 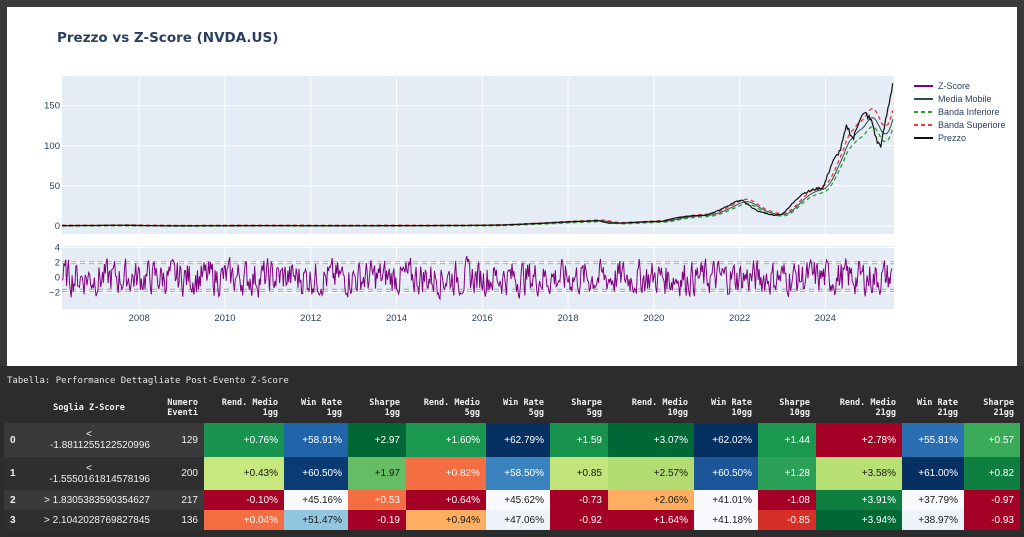 I want to click on metric-cell: +3.91%, so click(x=859, y=500).